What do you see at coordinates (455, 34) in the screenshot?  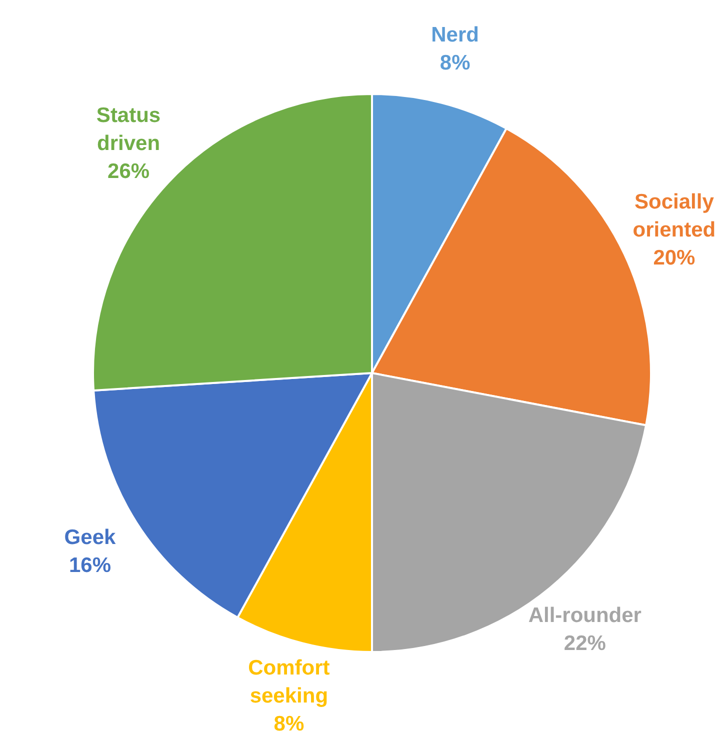 I see `slice-label: Nerd` at bounding box center [455, 34].